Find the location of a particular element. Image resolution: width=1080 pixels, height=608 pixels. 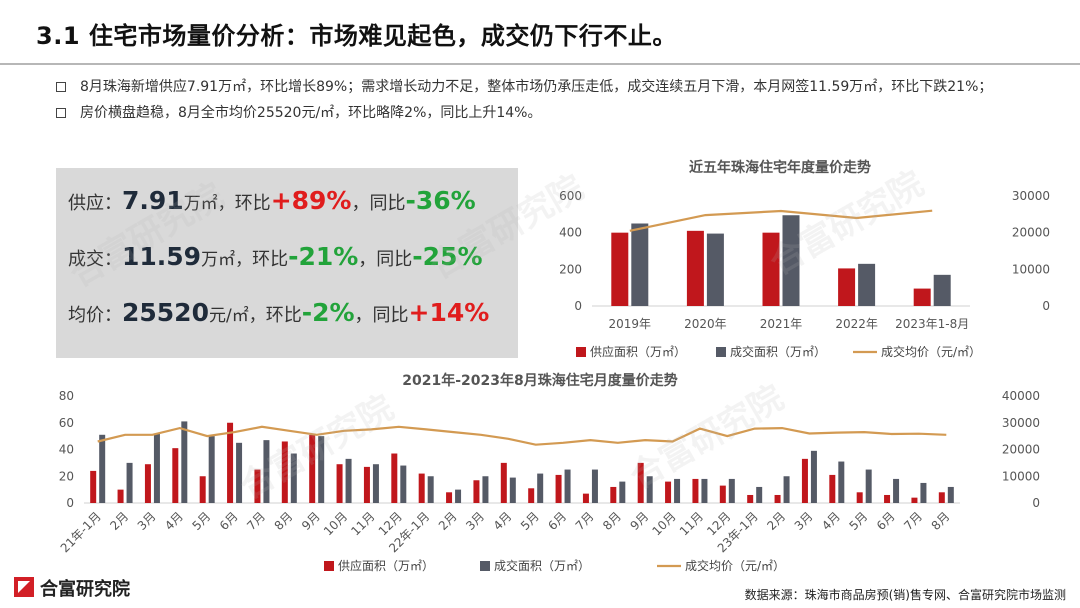

legend-label: 成交均价（元/㎡） is located at coordinates (931, 351).